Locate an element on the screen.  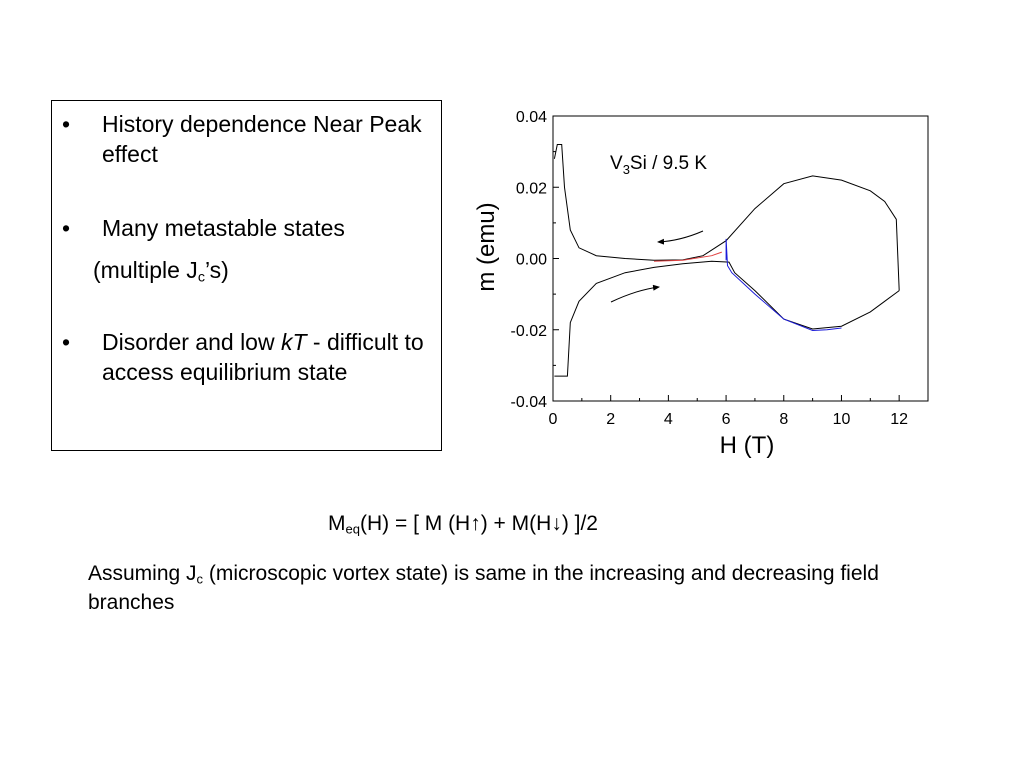
decreasing-arrow is located at coordinates (680, 237).